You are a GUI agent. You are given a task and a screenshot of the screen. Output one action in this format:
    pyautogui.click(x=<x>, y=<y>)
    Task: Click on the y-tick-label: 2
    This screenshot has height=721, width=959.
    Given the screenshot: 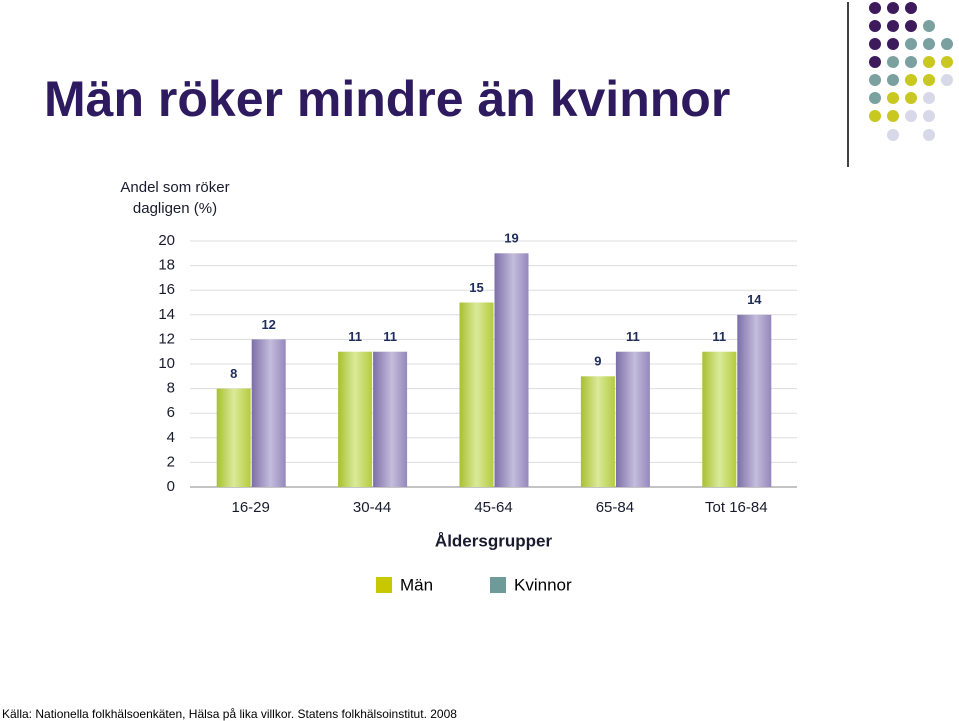 What is the action you would take?
    pyautogui.click(x=171, y=461)
    